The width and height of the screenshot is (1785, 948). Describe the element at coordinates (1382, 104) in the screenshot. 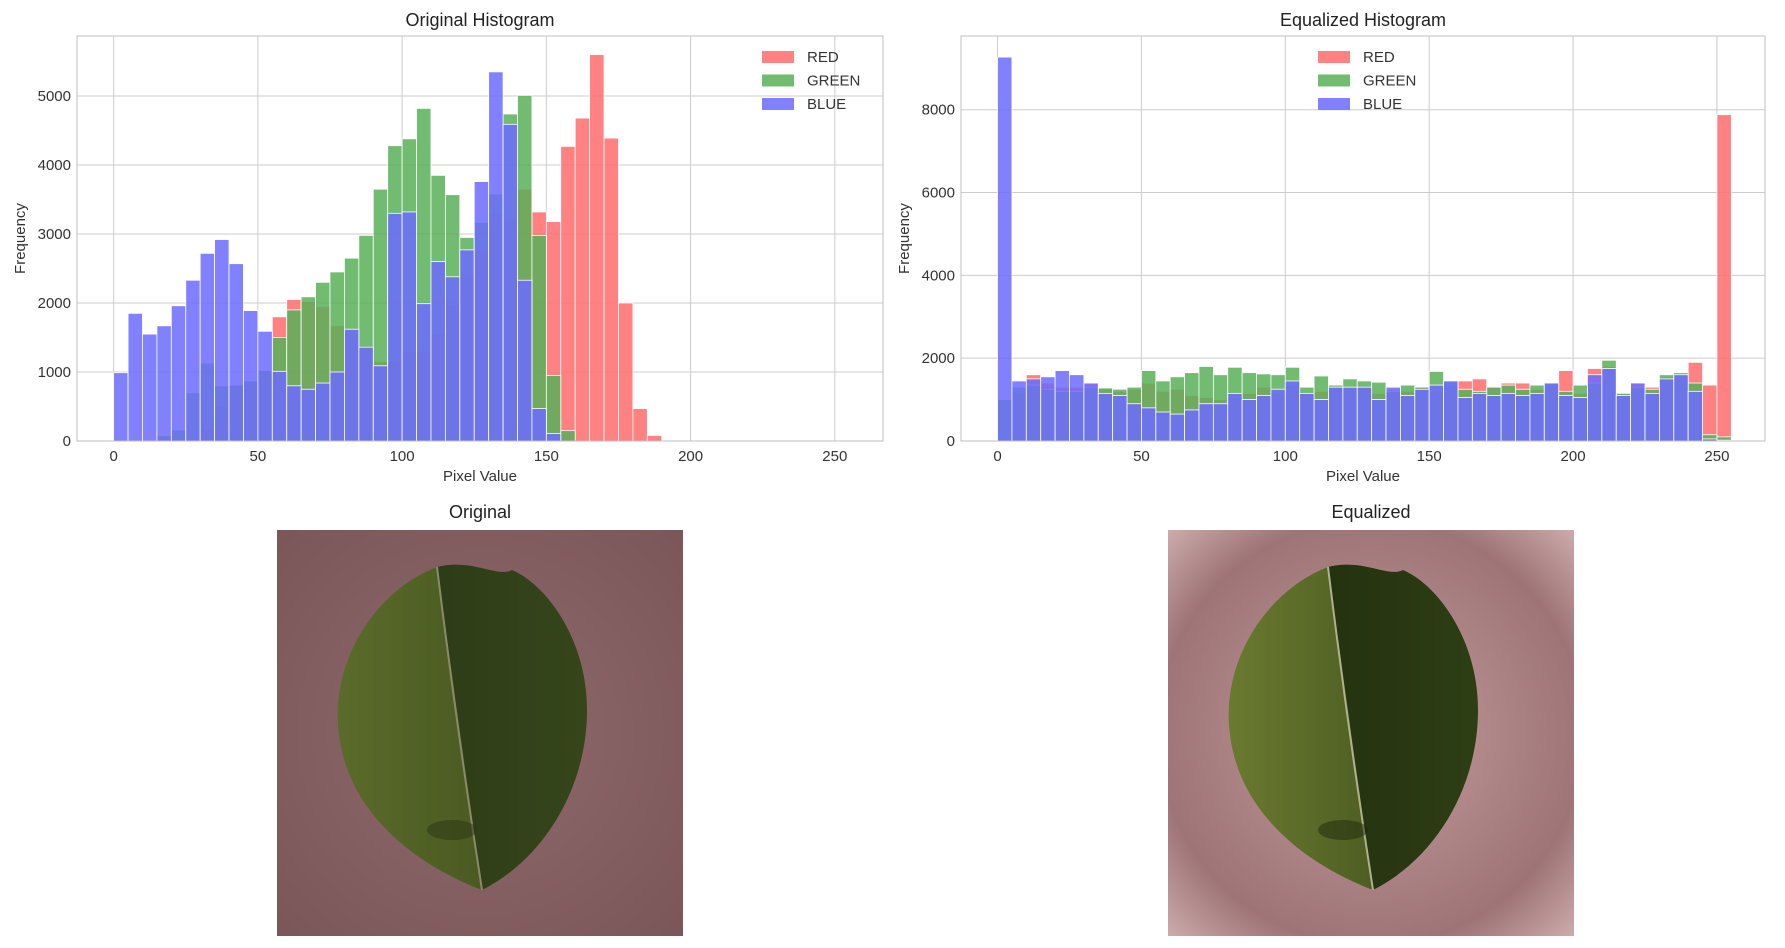

I see `equalized-hist-legend-label-blue: BLUE` at that location.